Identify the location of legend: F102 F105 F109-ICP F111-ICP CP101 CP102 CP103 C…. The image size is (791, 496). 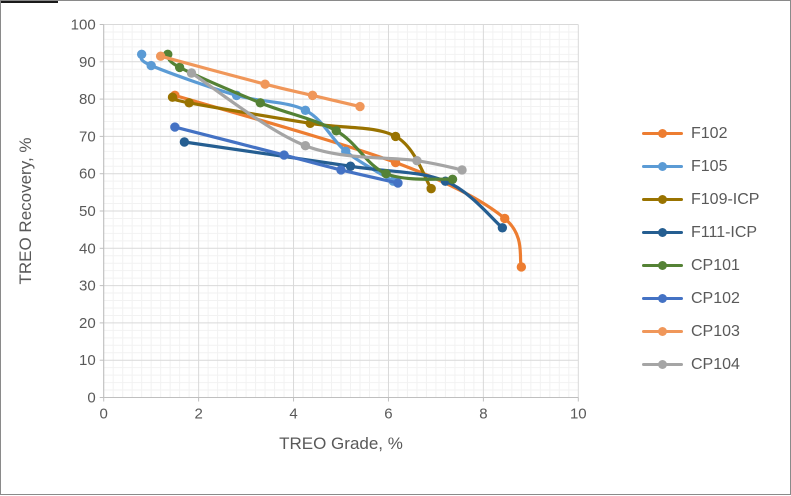
(700, 249).